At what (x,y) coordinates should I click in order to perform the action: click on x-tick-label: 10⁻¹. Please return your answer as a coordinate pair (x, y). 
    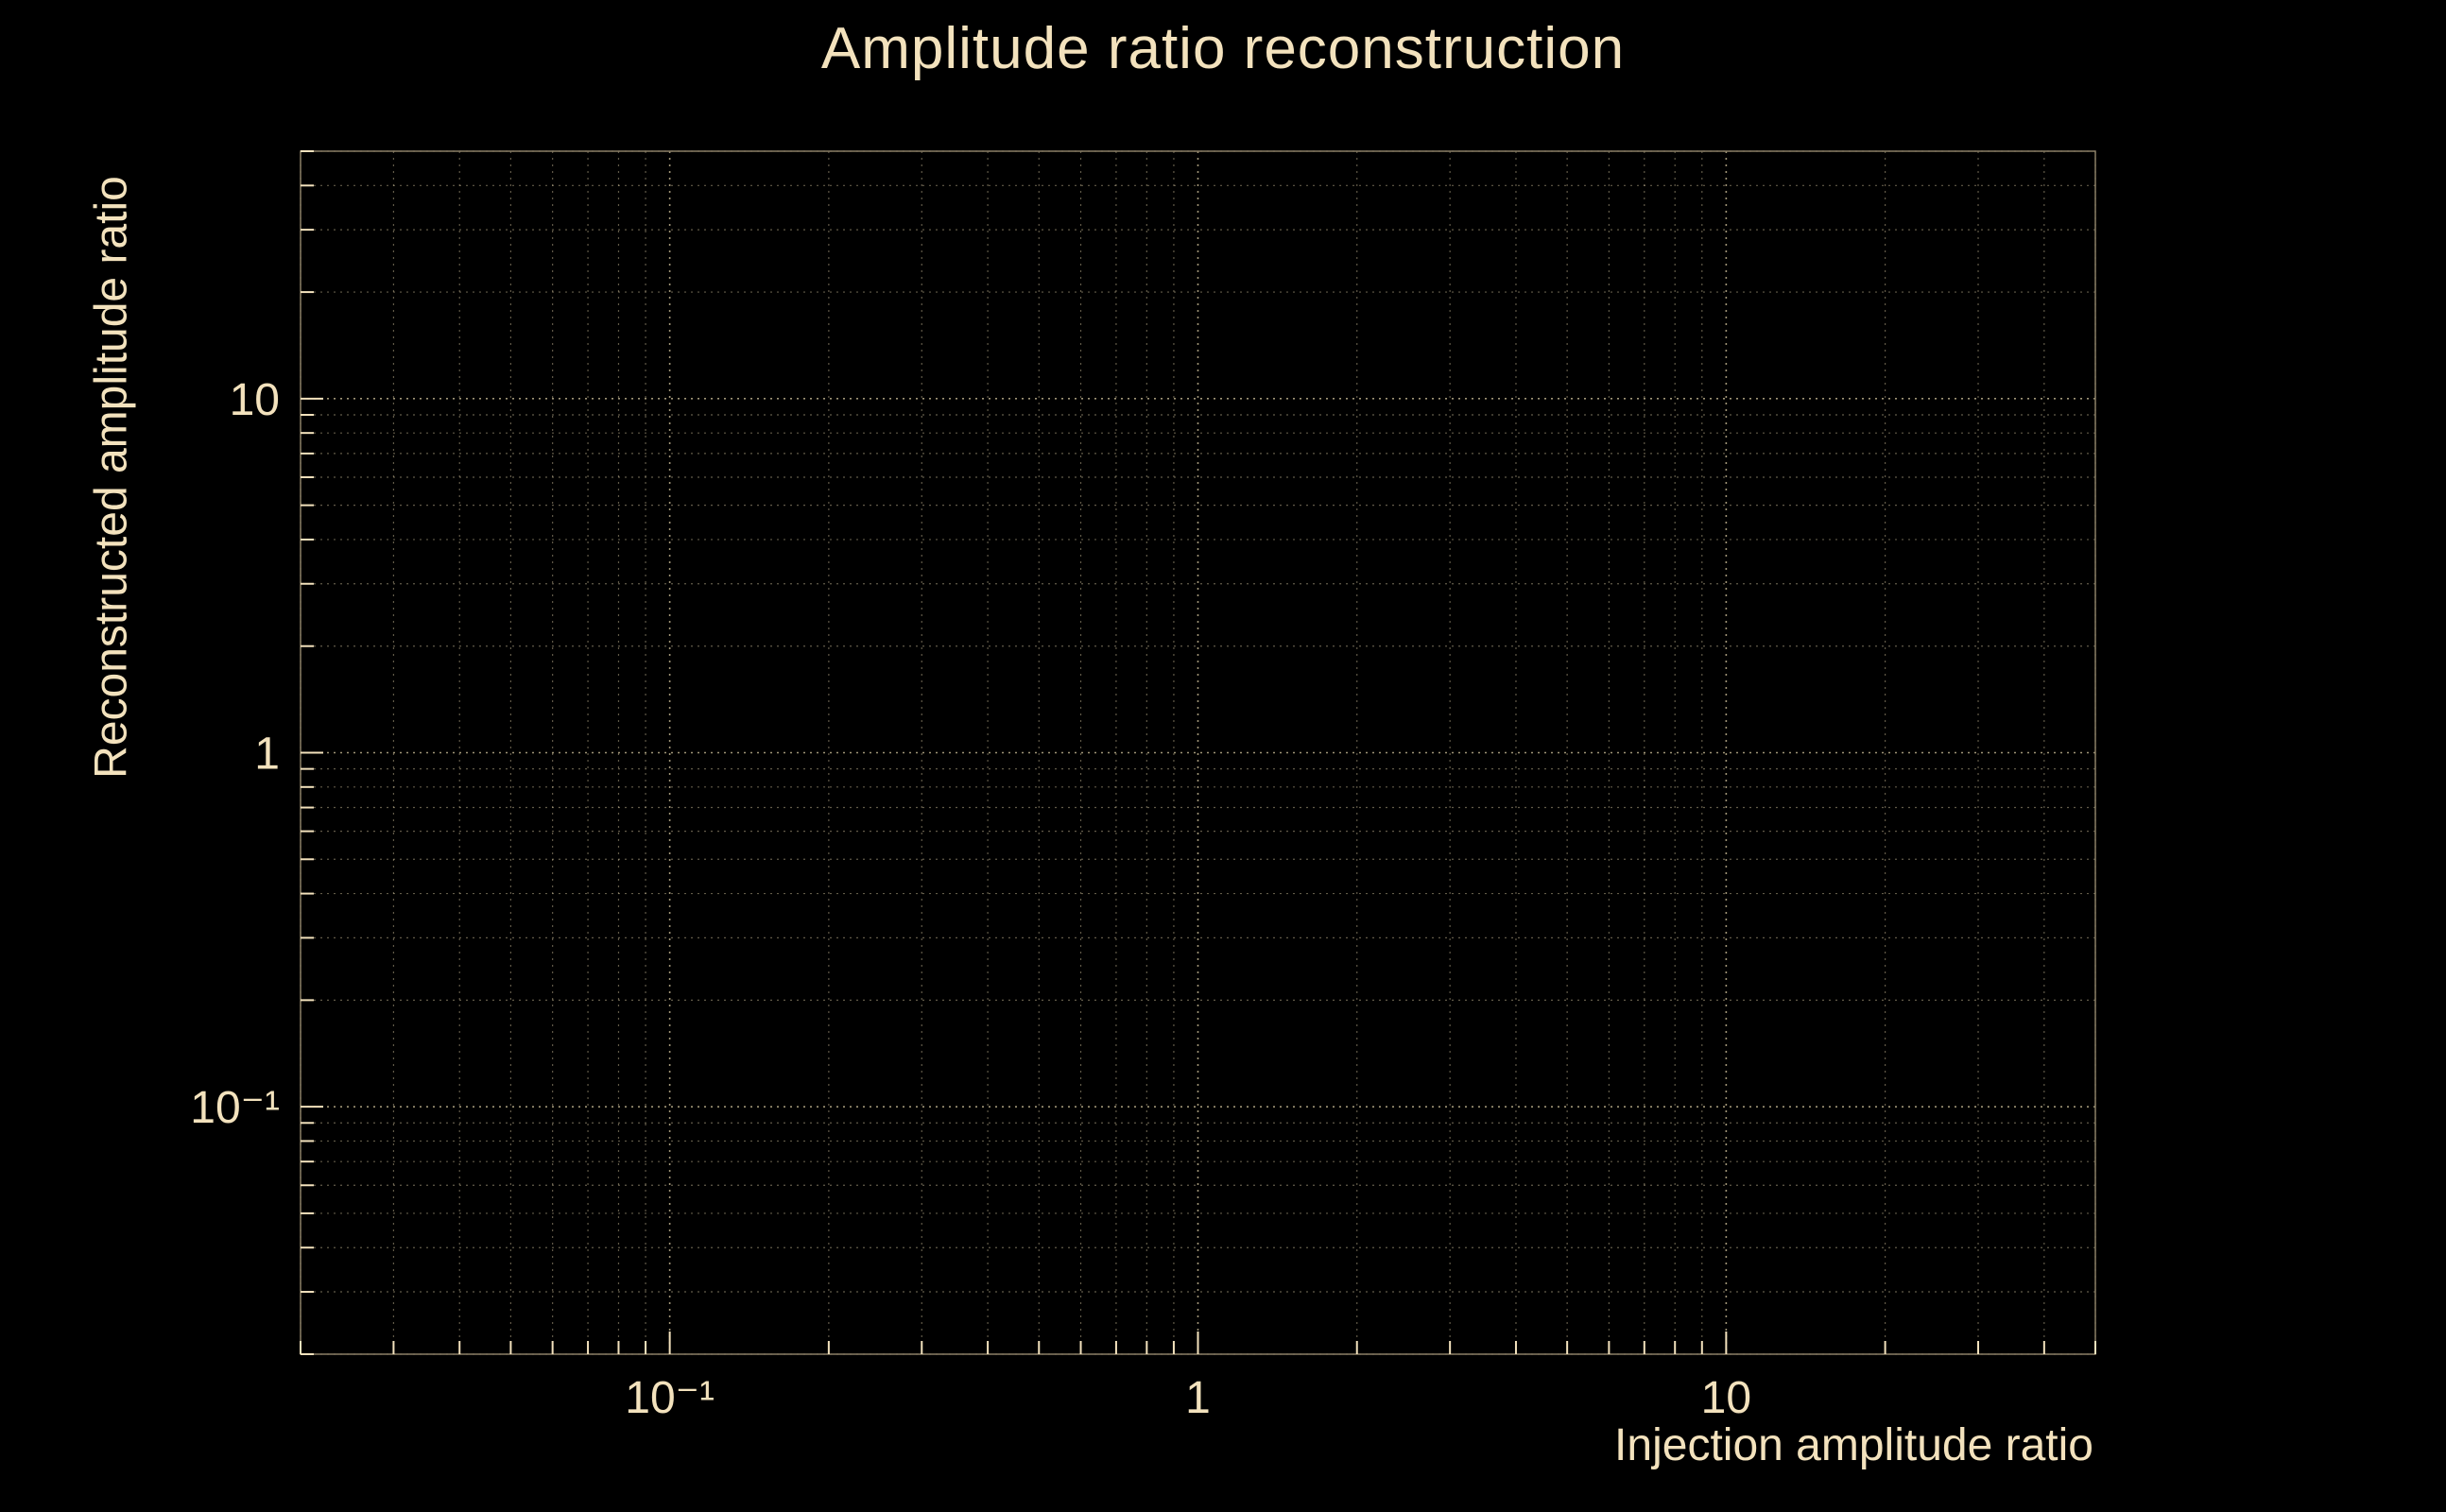
    Looking at the image, I should click on (670, 1398).